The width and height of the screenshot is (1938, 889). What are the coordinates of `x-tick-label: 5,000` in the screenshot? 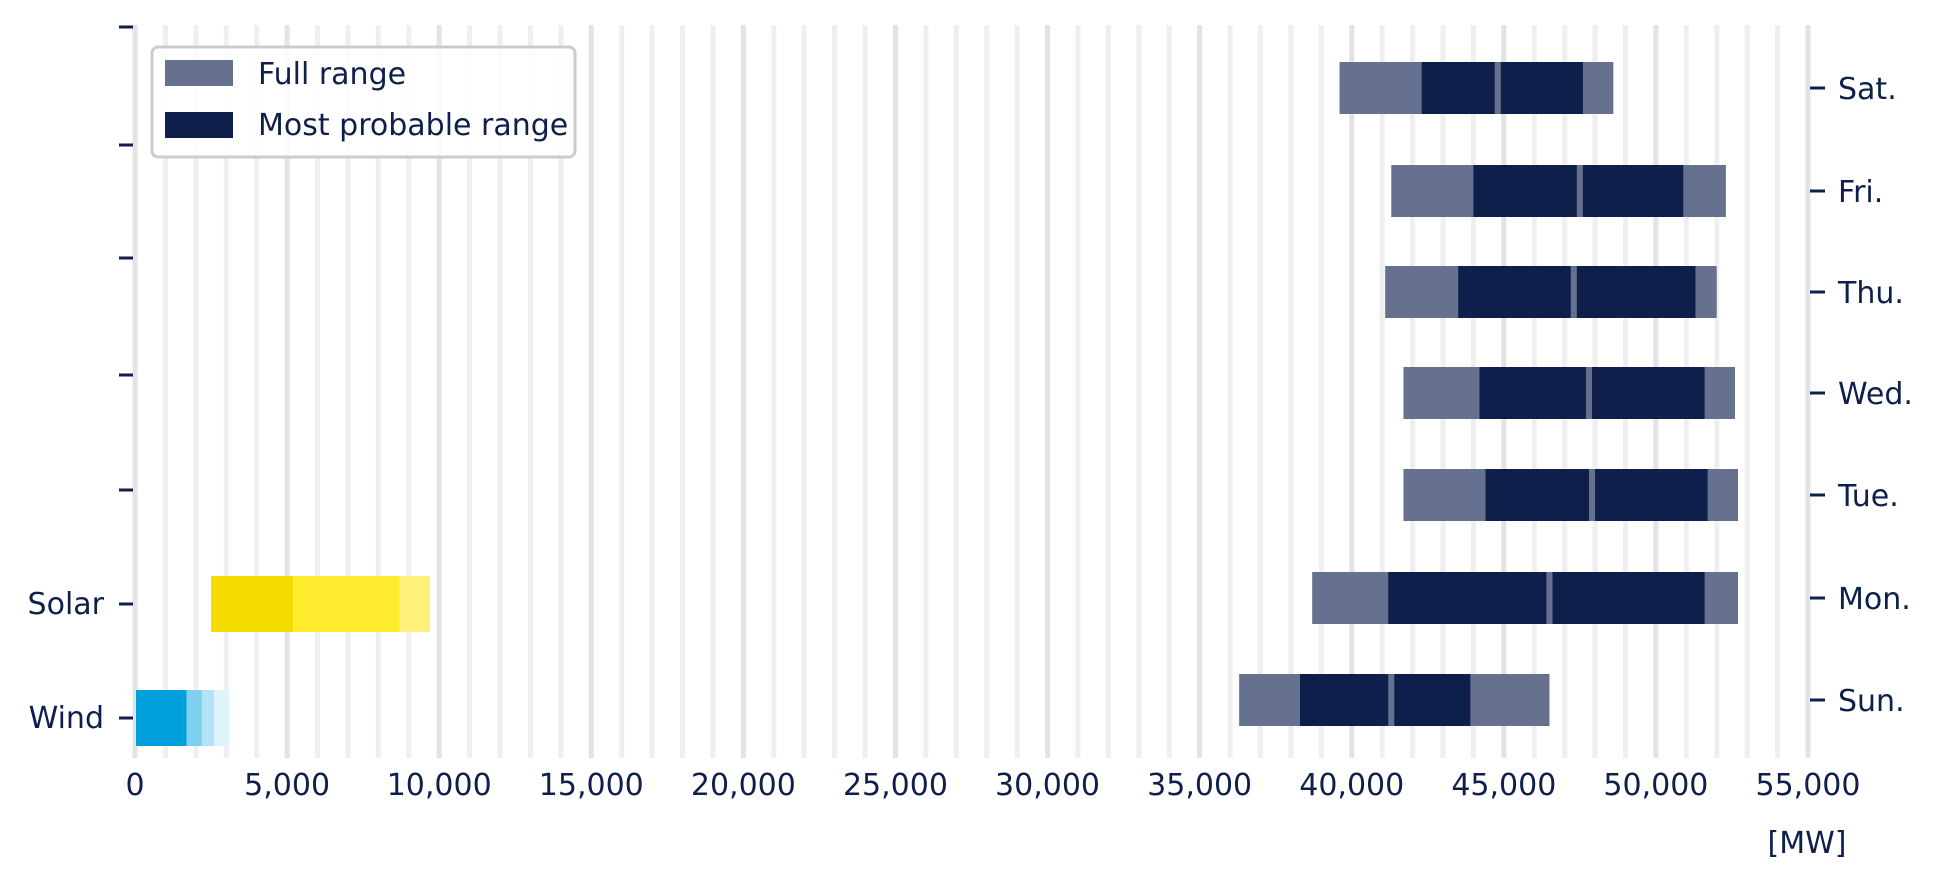 It's located at (287, 785).